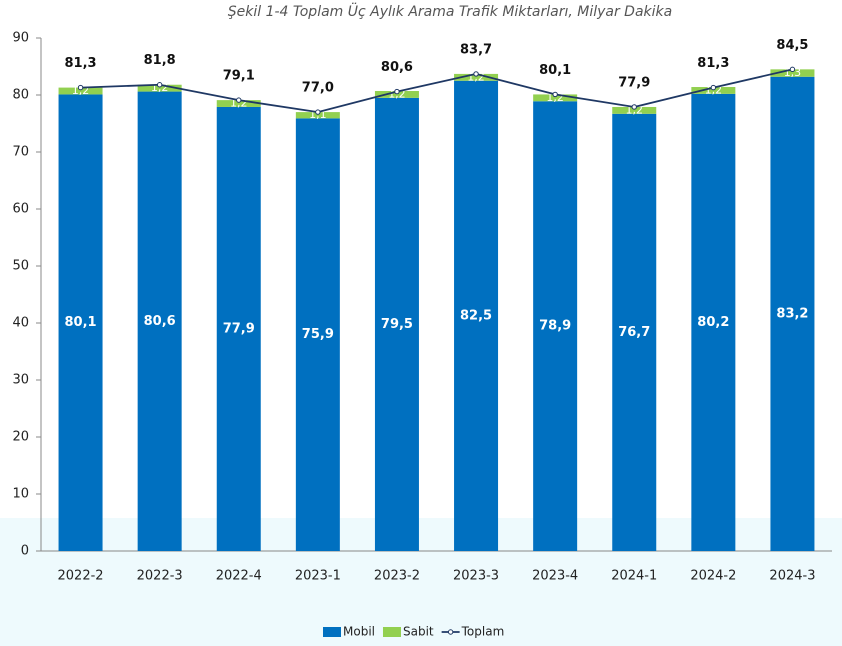  What do you see at coordinates (483, 632) in the screenshot?
I see `legend-label: Toplam` at bounding box center [483, 632].